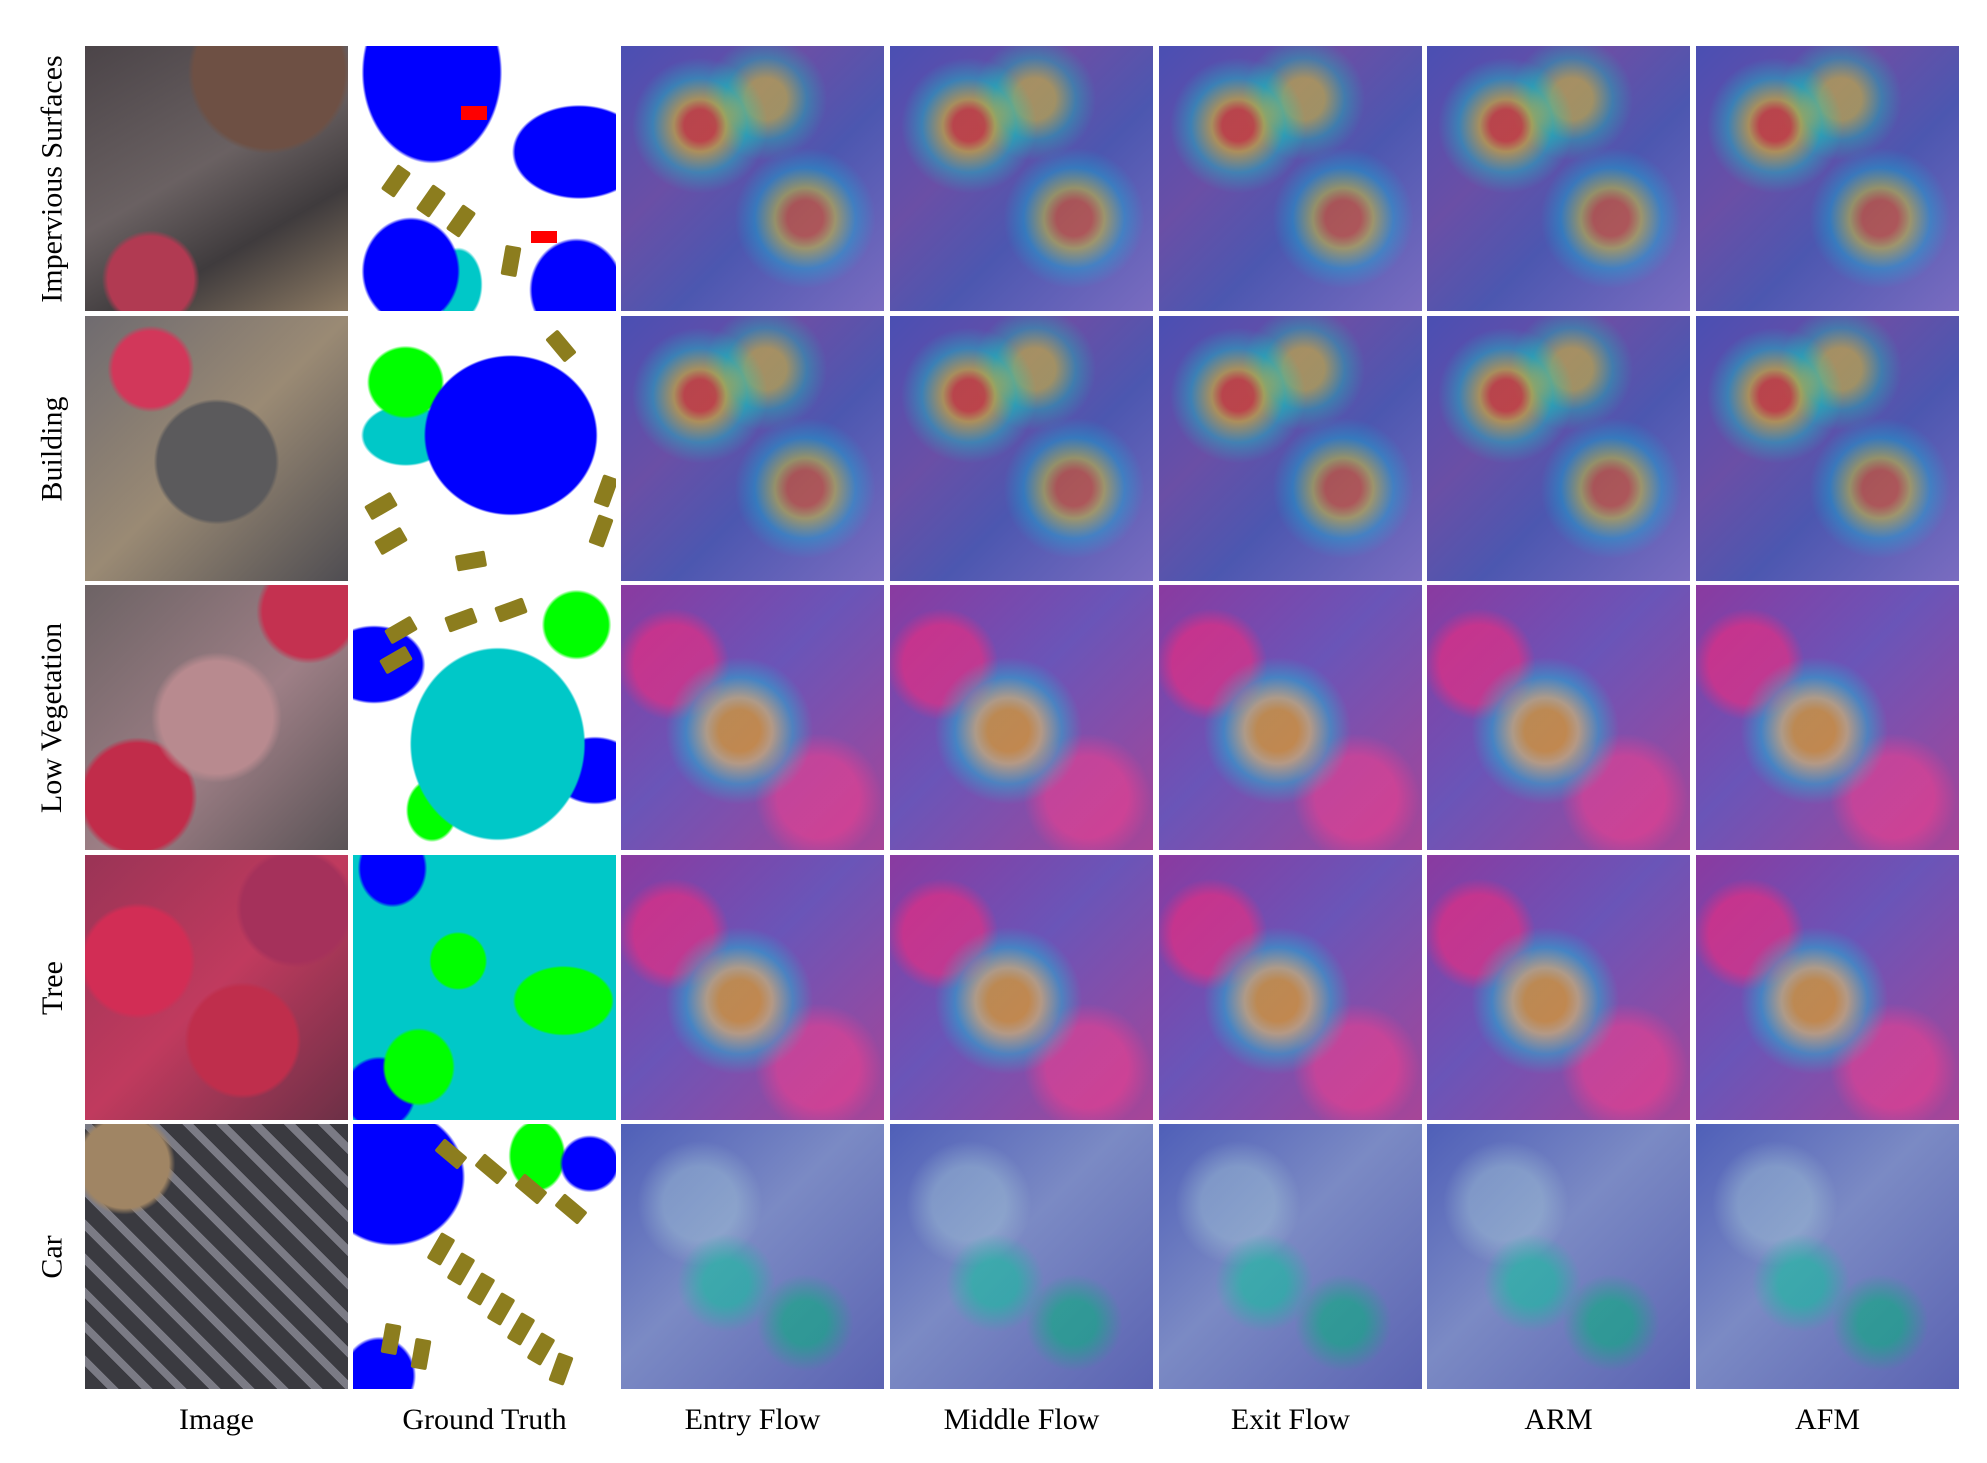 This screenshot has height=1463, width=1987. What do you see at coordinates (752, 1419) in the screenshot?
I see `column-label-entry-flow: Entry Flow` at bounding box center [752, 1419].